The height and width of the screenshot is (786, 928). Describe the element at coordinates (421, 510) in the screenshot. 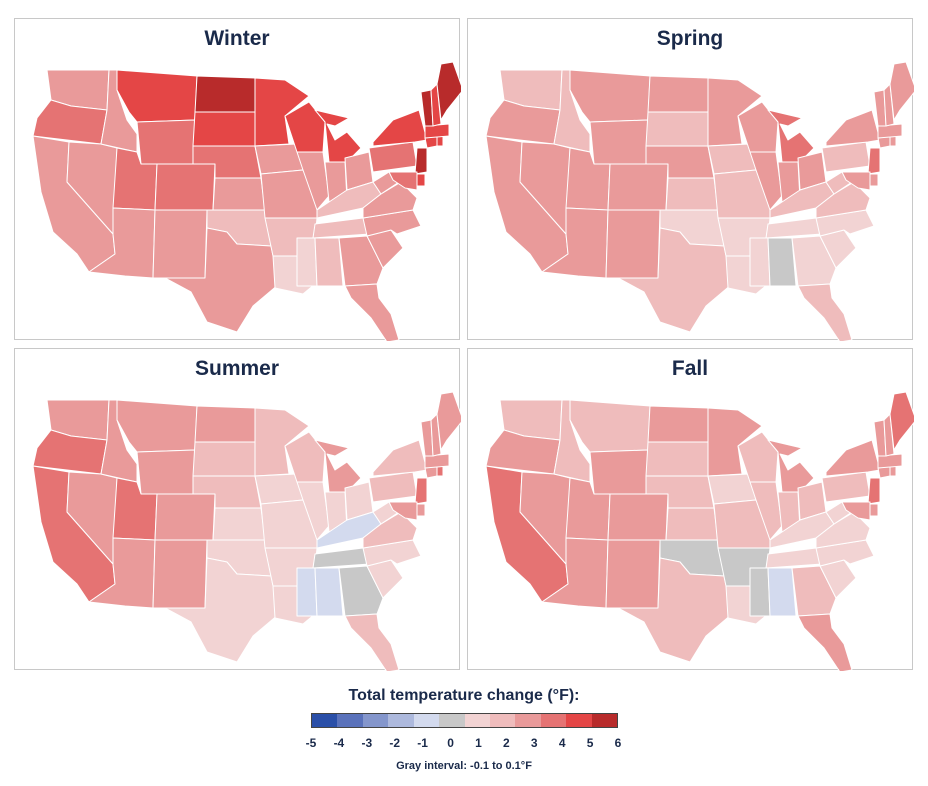

I see `state-de` at that location.